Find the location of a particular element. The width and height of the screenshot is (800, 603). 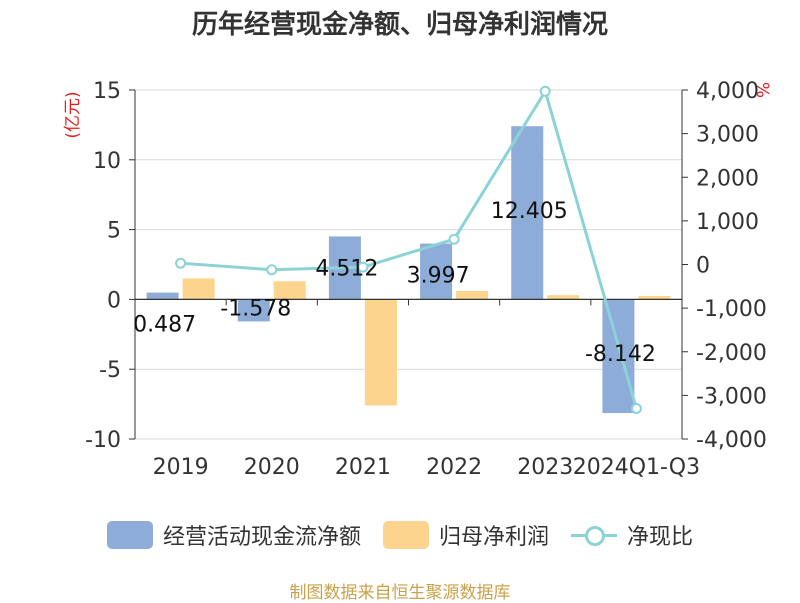

right-tick-label: 4,000 is located at coordinates (727, 91).